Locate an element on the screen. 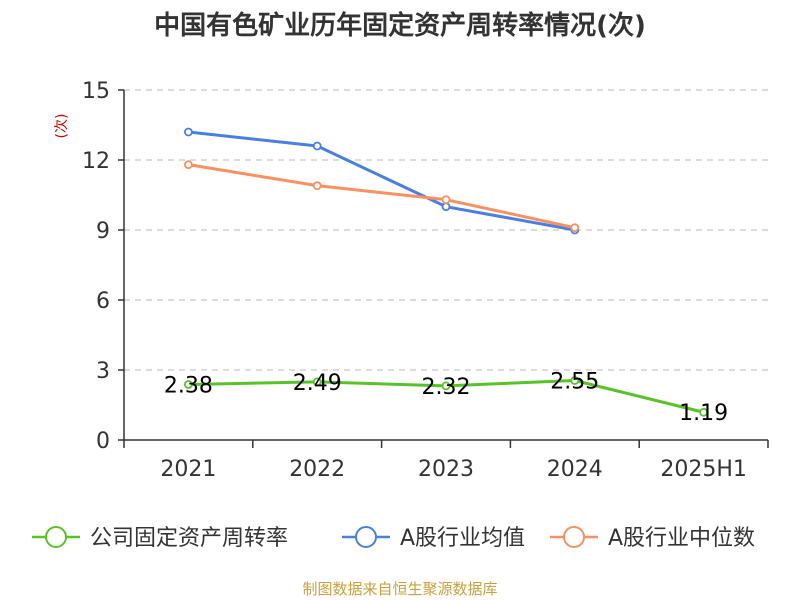 Image resolution: width=800 pixels, height=600 pixels. source-note: 制图数据来自恒生聚源数据库 is located at coordinates (399, 589).